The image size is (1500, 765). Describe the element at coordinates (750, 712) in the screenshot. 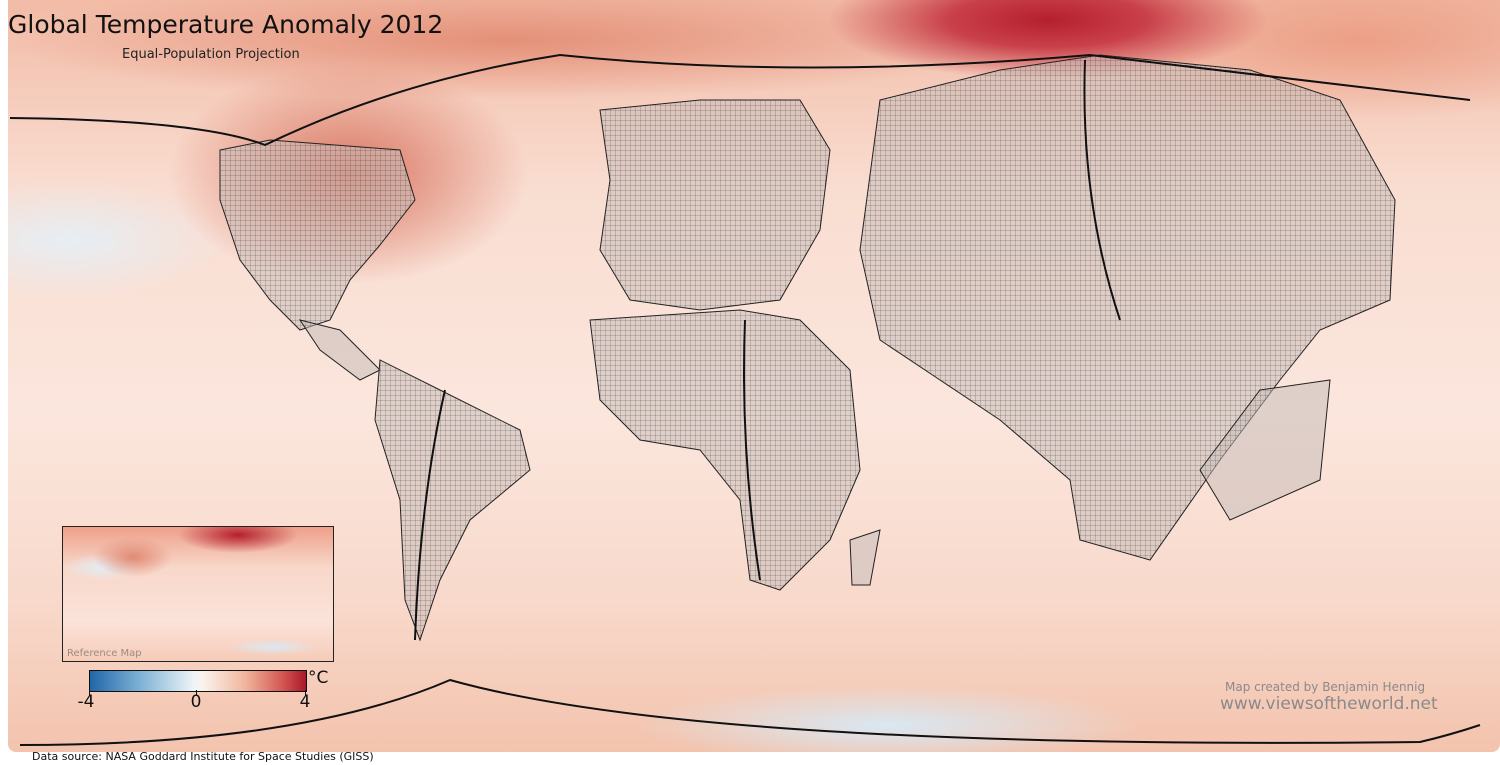

I see `antarctic-coastline` at that location.